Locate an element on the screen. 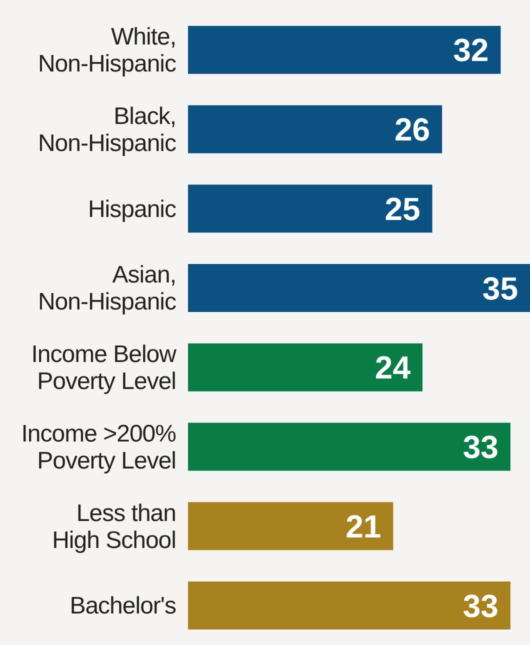 The height and width of the screenshot is (645, 530). data-label: 21 is located at coordinates (364, 526).